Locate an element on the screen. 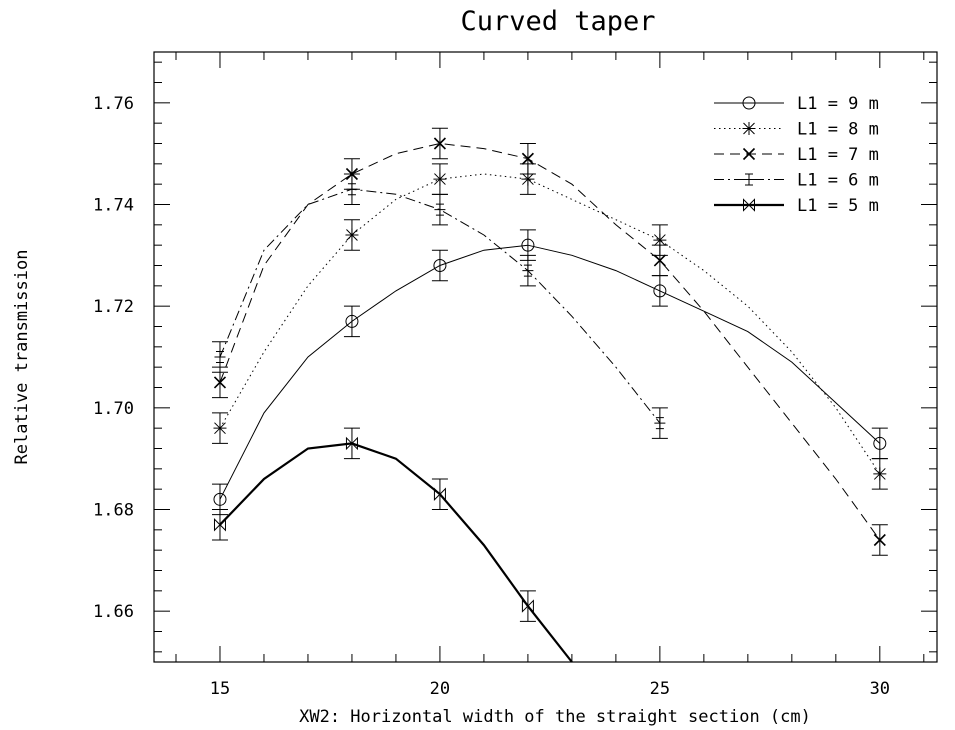  x-tick-label: 20 is located at coordinates (440, 689).